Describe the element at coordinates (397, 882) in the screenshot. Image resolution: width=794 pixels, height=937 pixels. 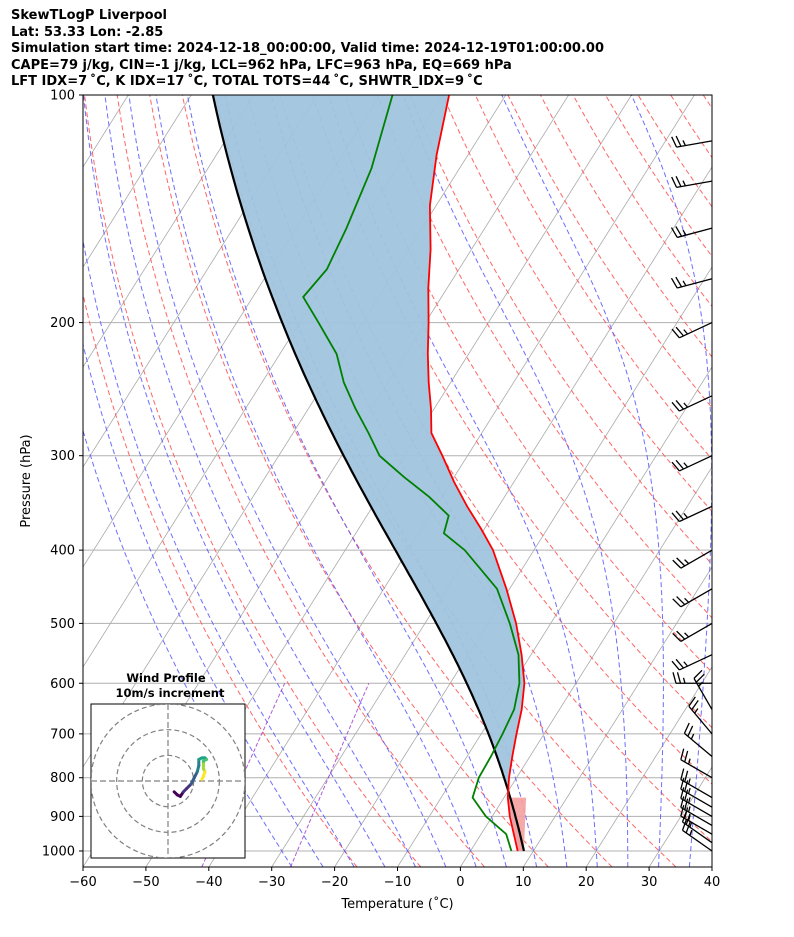
I see `x-tick-label: −10` at that location.